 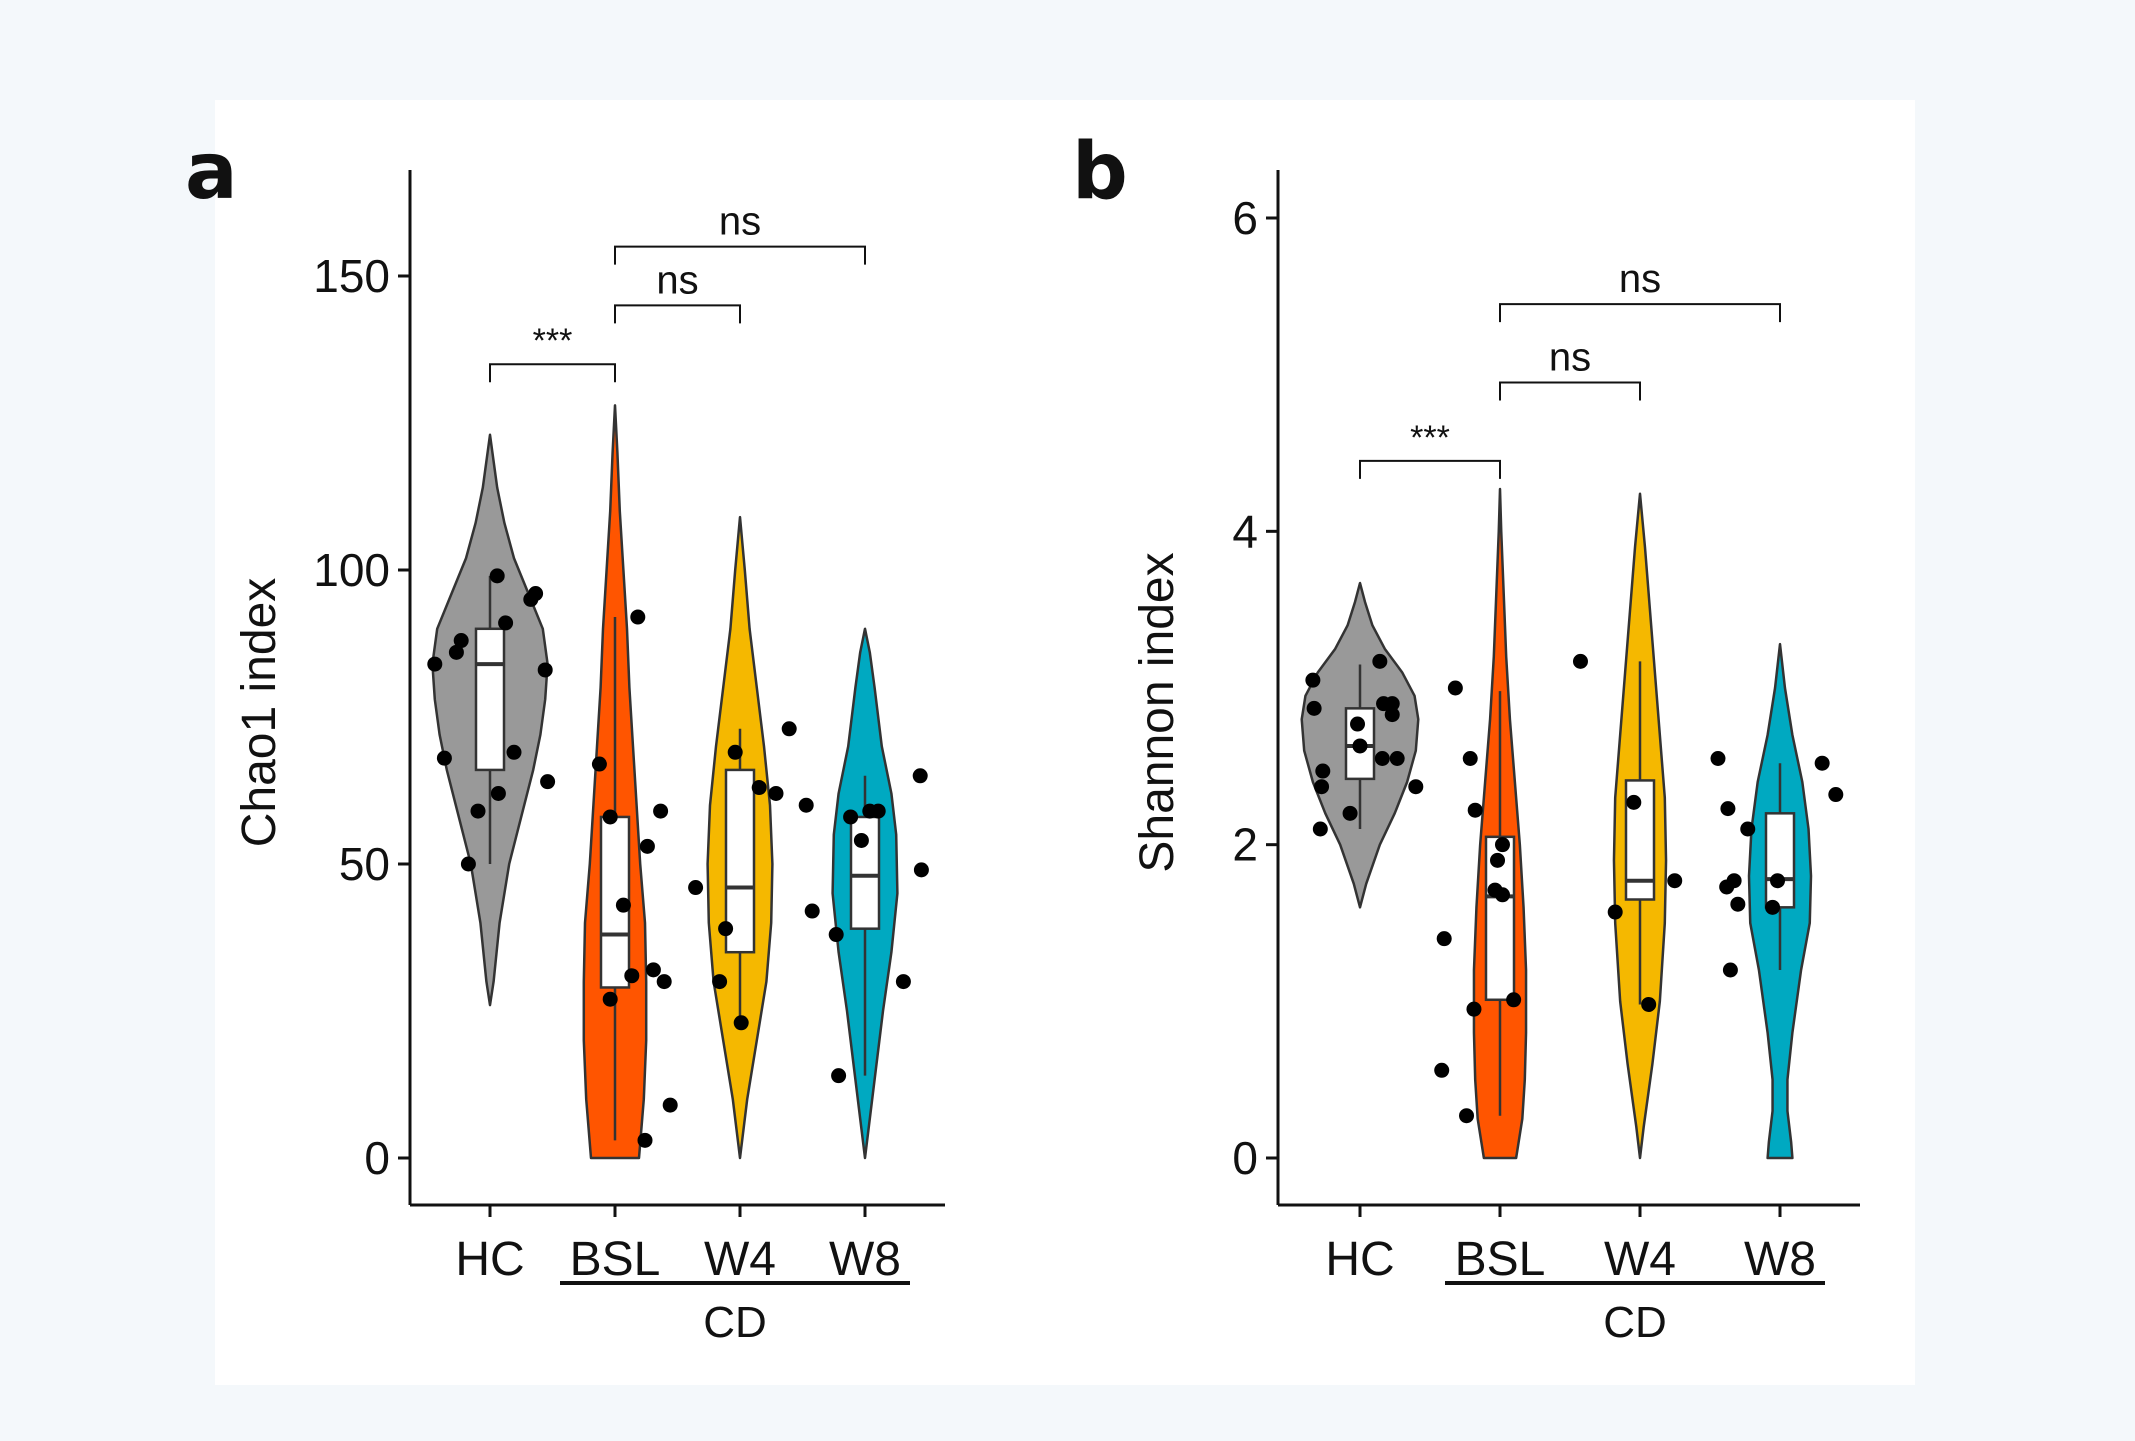 I want to click on panel-a-box-w4, so click(x=740, y=861).